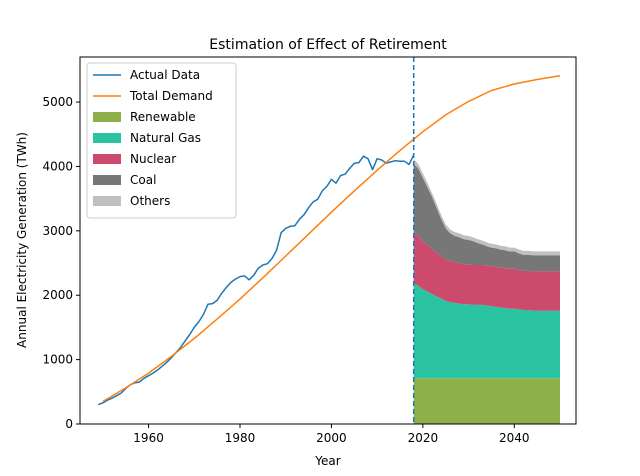  Describe the element at coordinates (423, 438) in the screenshot. I see `x-tick-label: 2020` at that location.